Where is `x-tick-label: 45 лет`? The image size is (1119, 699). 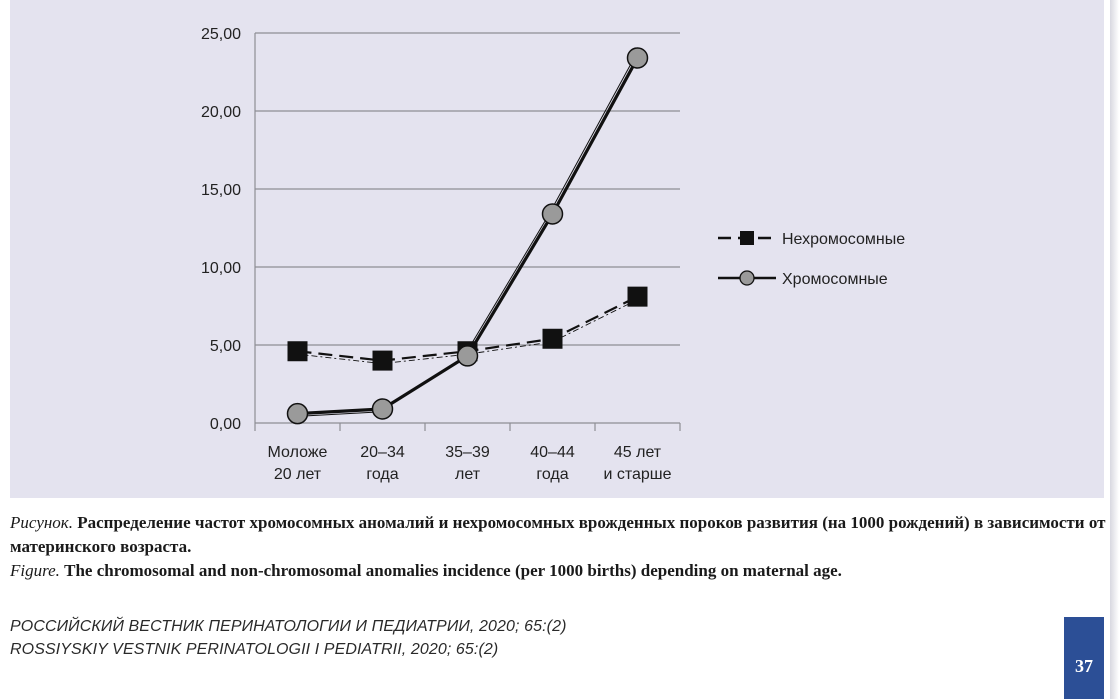 x-tick-label: 45 лет is located at coordinates (638, 452).